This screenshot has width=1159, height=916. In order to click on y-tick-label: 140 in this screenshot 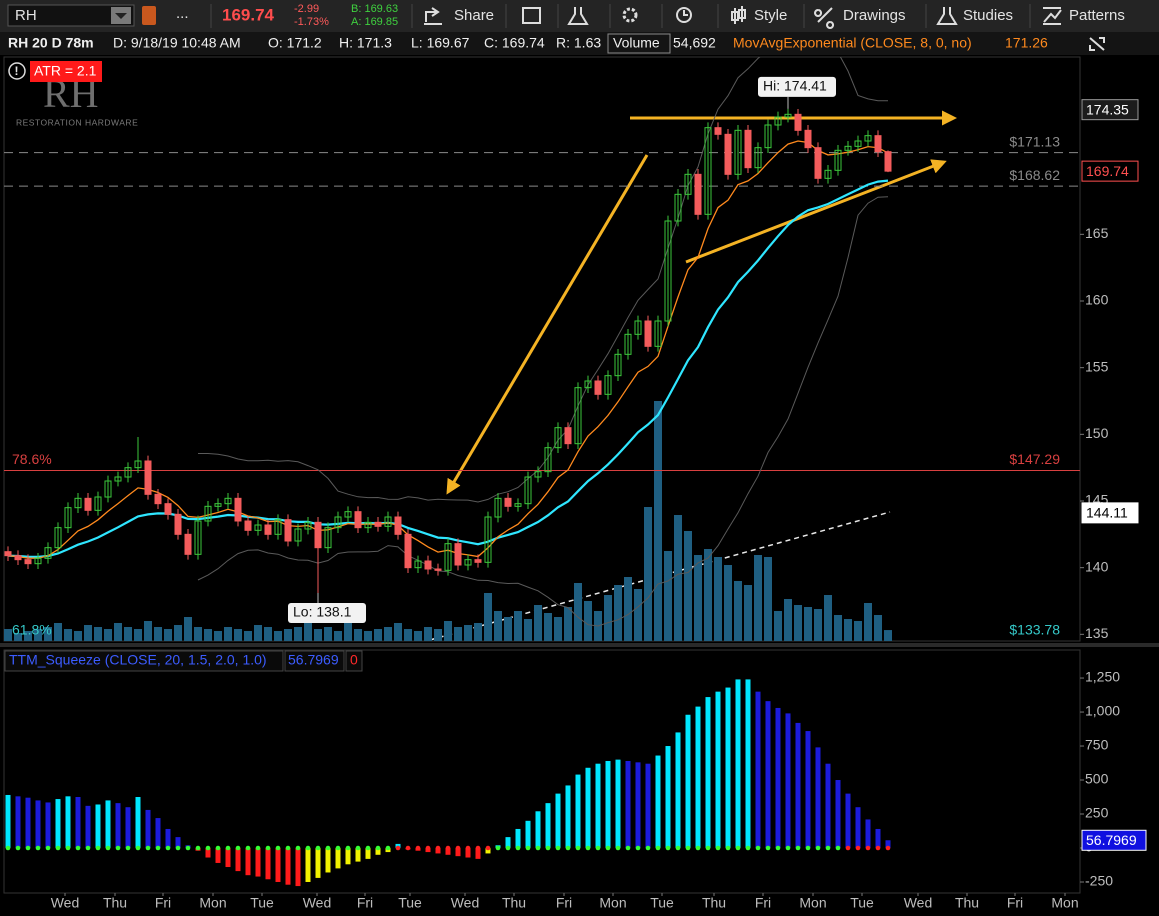, I will do `click(1097, 566)`.